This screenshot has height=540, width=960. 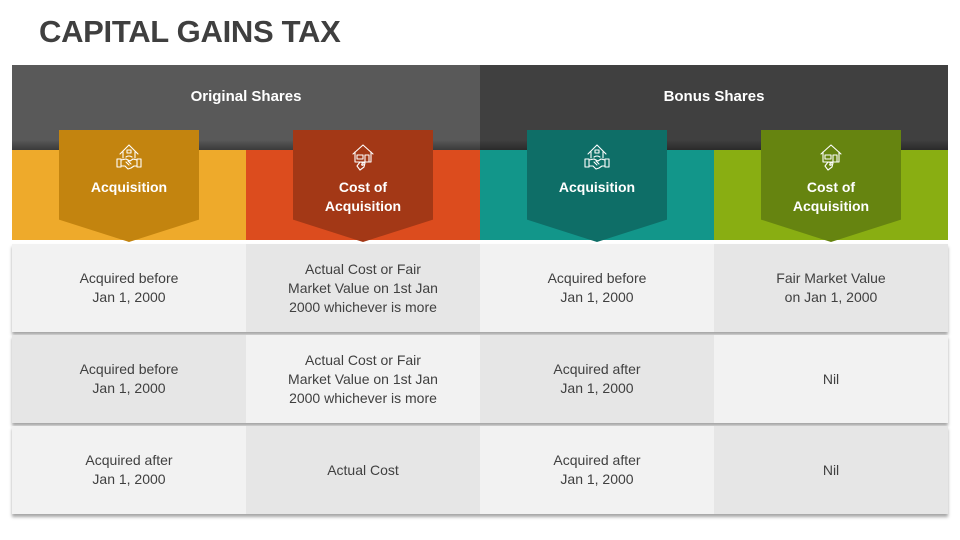 What do you see at coordinates (246, 96) in the screenshot?
I see `group-label: Original Shares` at bounding box center [246, 96].